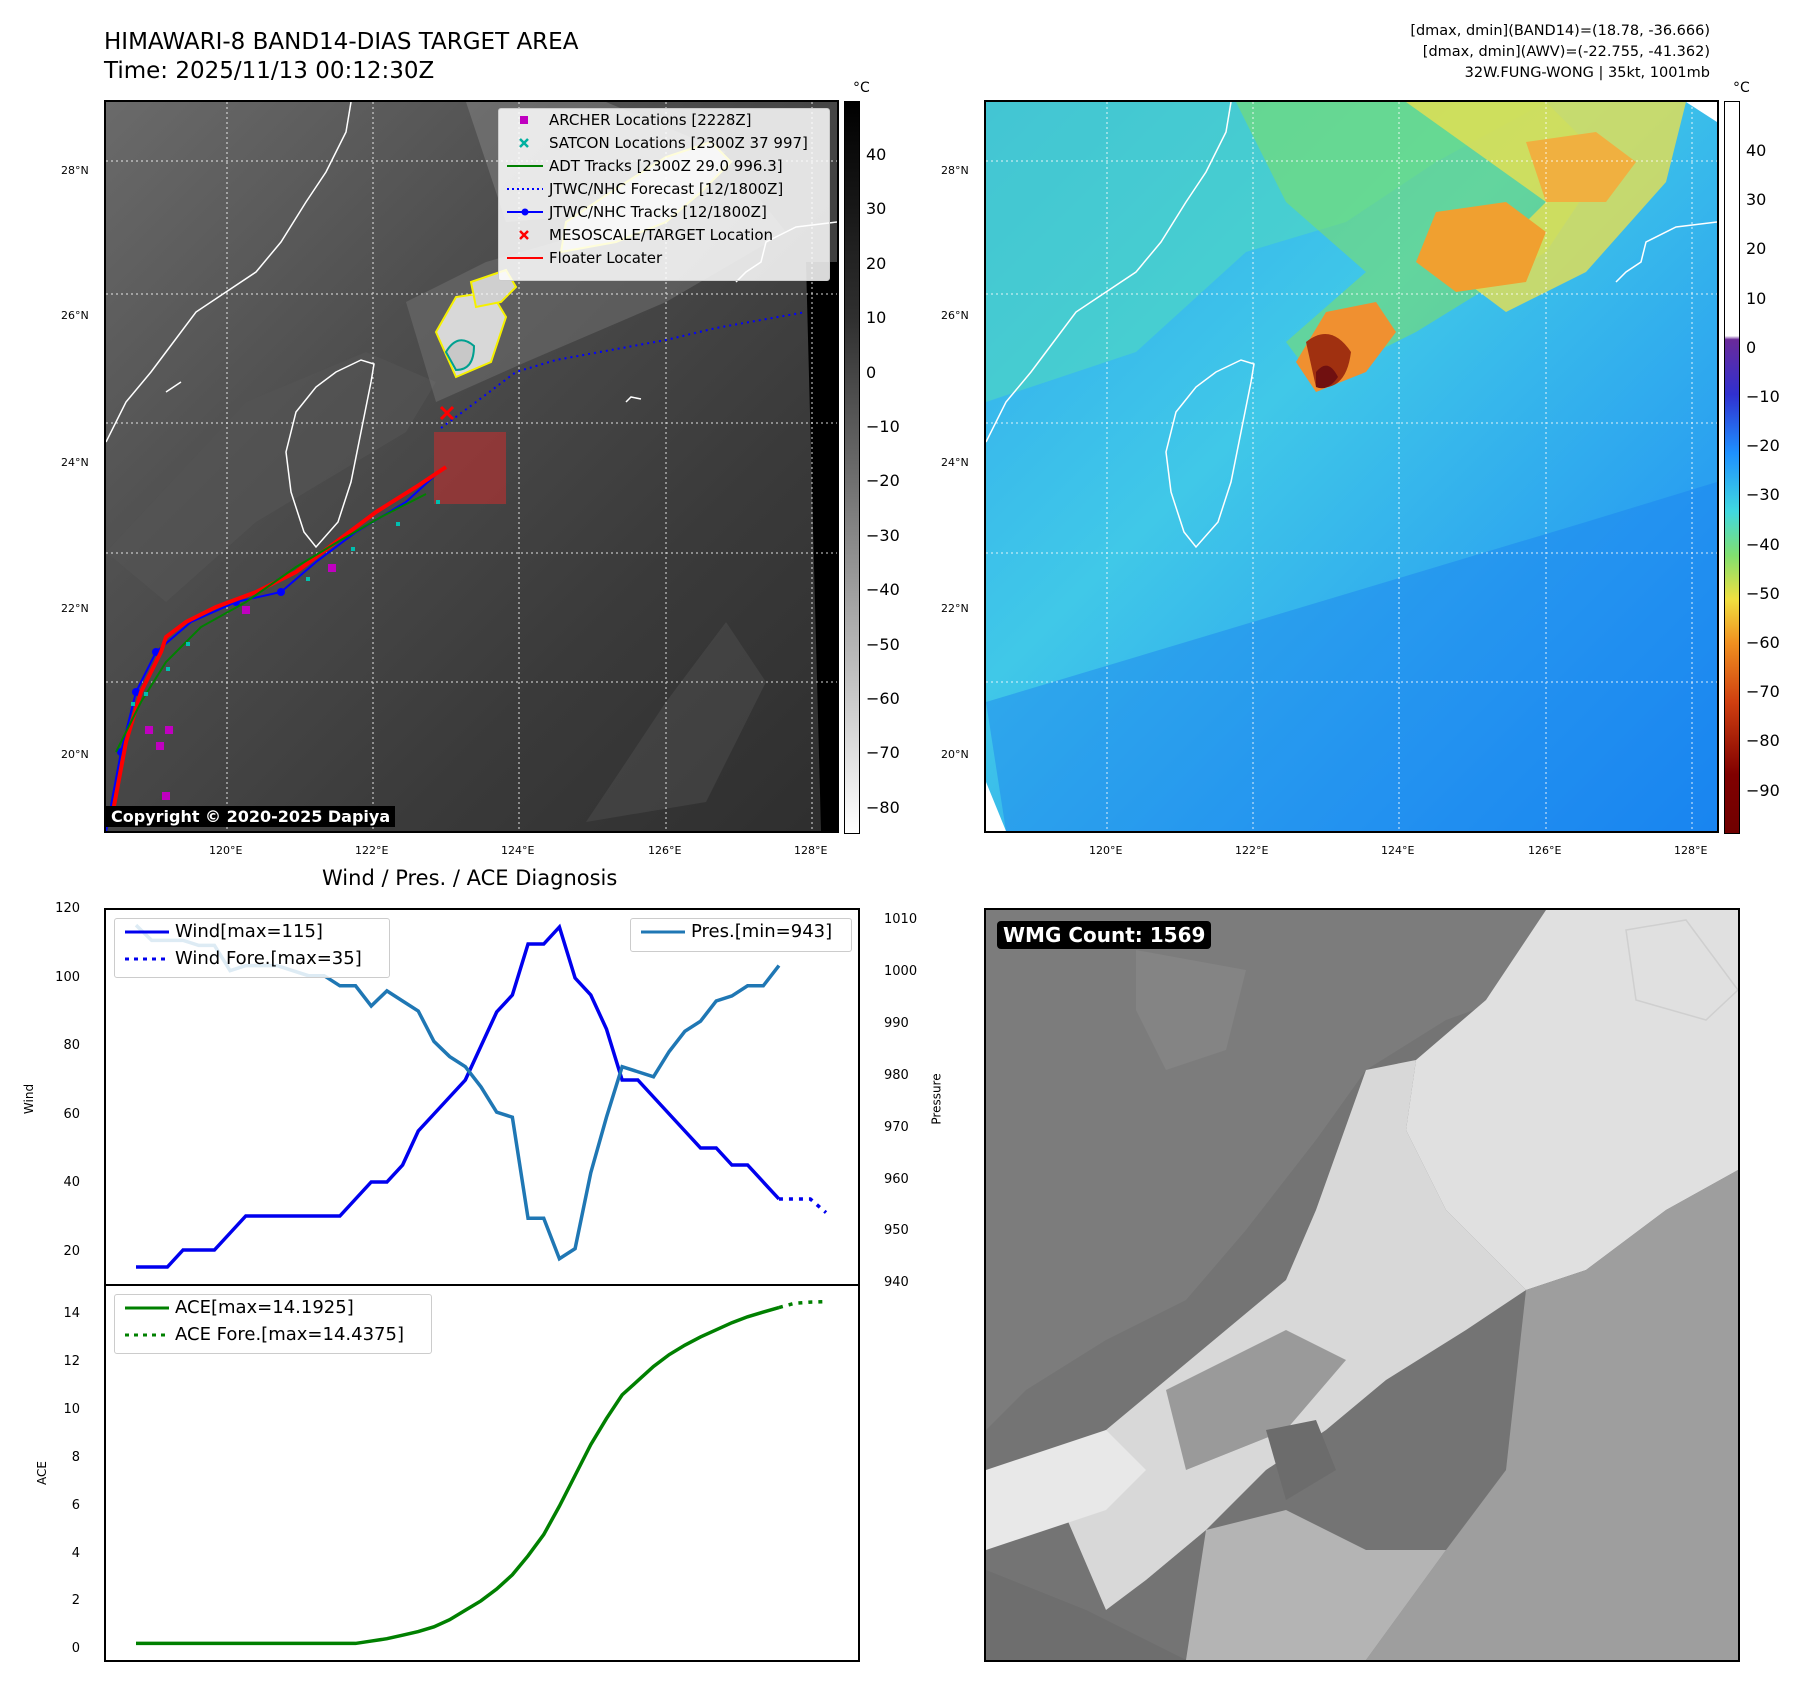  What do you see at coordinates (737, 931) in the screenshot?
I see `legend-pres: Pres.[min=943]` at bounding box center [737, 931].